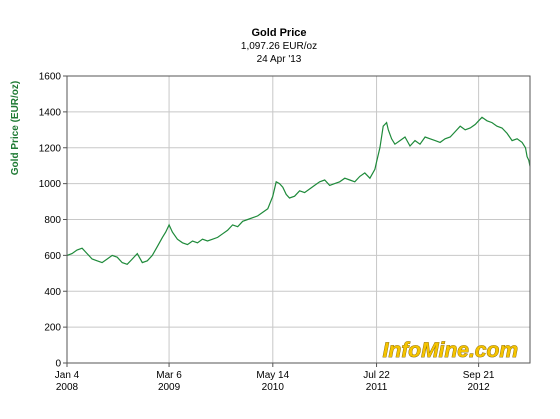 This screenshot has width=560, height=419. I want to click on y-tick-label: 200, so click(52, 328).